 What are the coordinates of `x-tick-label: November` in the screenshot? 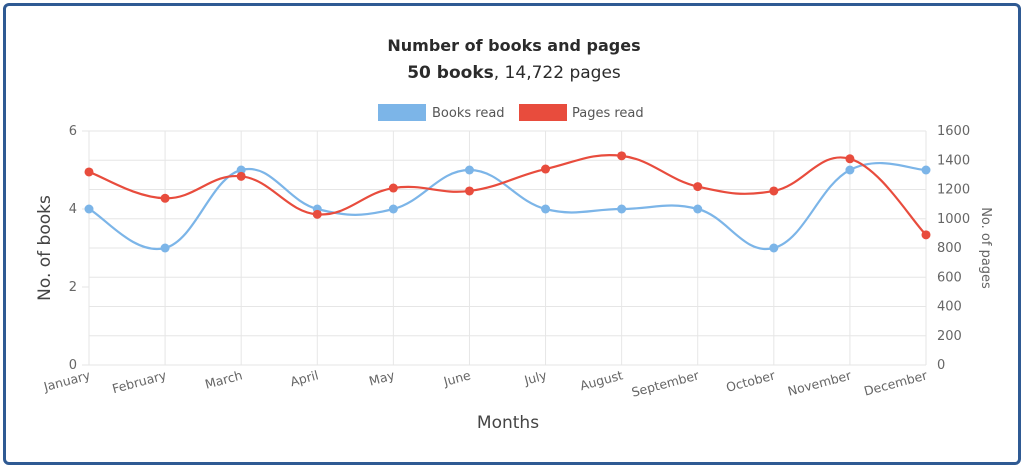 It's located at (820, 383).